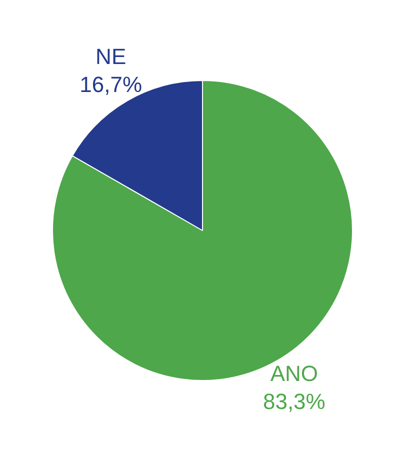 Image resolution: width=405 pixels, height=461 pixels. What do you see at coordinates (111, 85) in the screenshot?
I see `data-label: 16,7%` at bounding box center [111, 85].